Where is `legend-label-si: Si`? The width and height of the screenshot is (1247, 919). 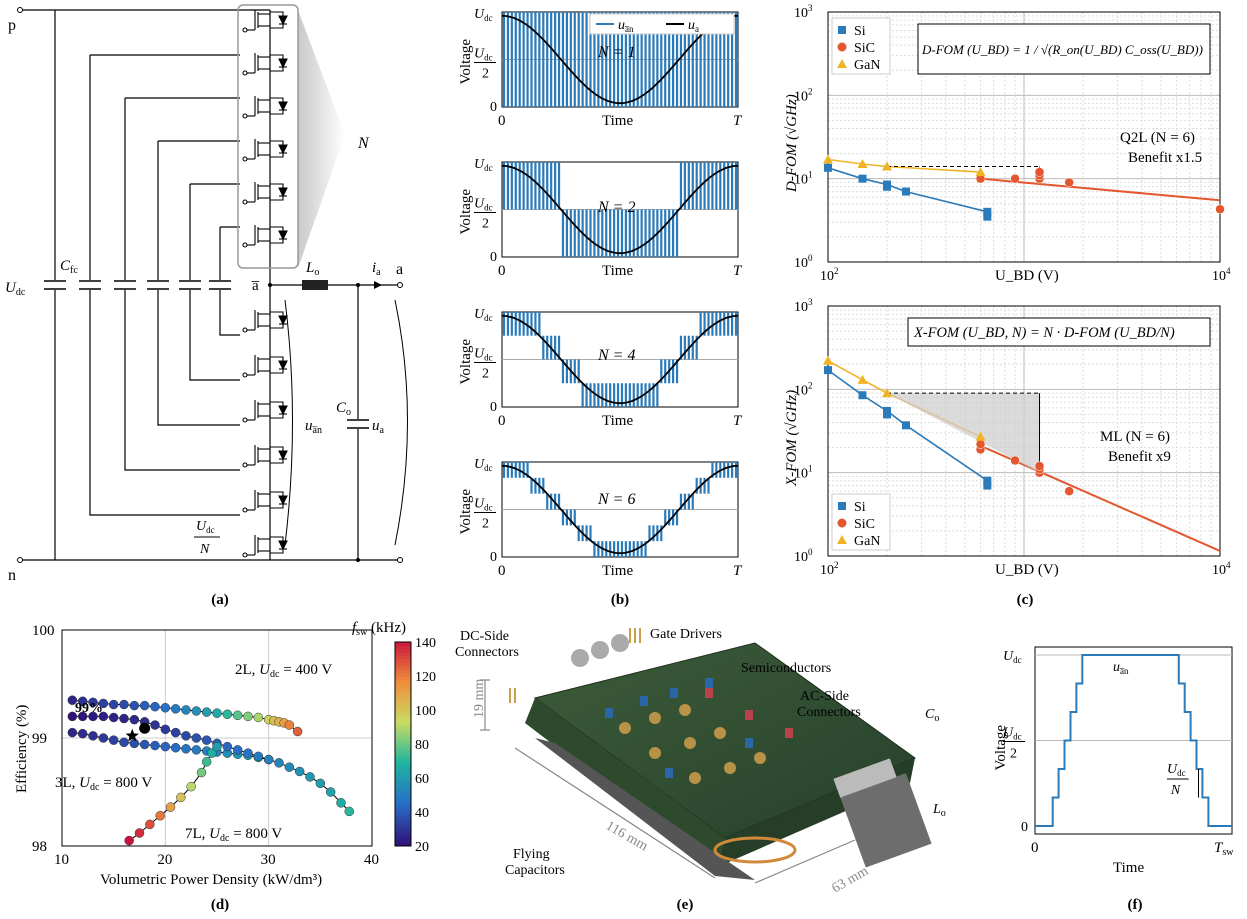 legend-label-si: Si is located at coordinates (860, 31).